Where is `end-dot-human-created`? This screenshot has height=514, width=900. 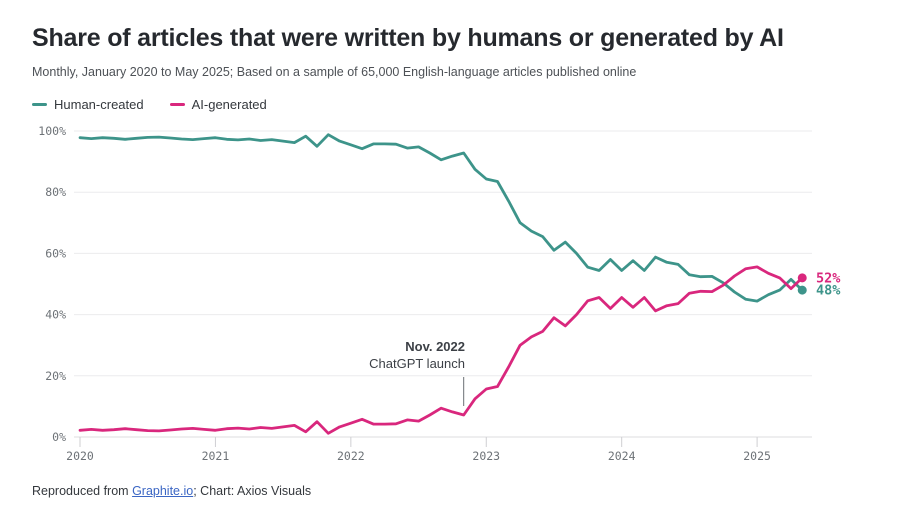 end-dot-human-created is located at coordinates (802, 290).